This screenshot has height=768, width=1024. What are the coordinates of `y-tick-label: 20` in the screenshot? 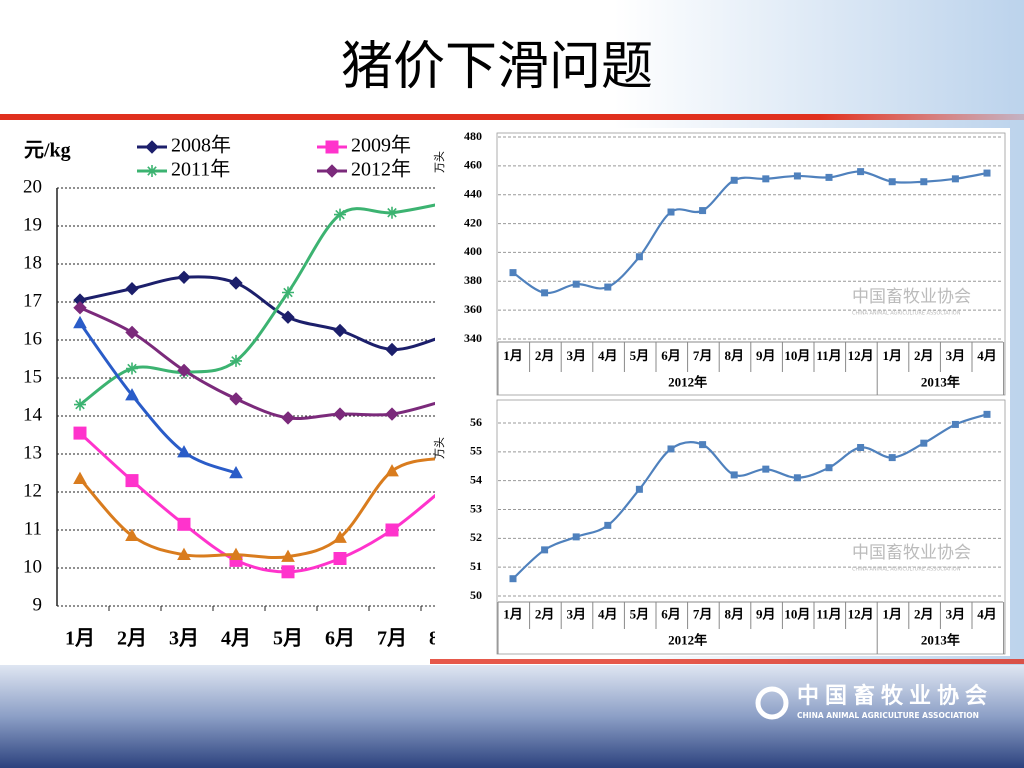 It's located at (32, 186).